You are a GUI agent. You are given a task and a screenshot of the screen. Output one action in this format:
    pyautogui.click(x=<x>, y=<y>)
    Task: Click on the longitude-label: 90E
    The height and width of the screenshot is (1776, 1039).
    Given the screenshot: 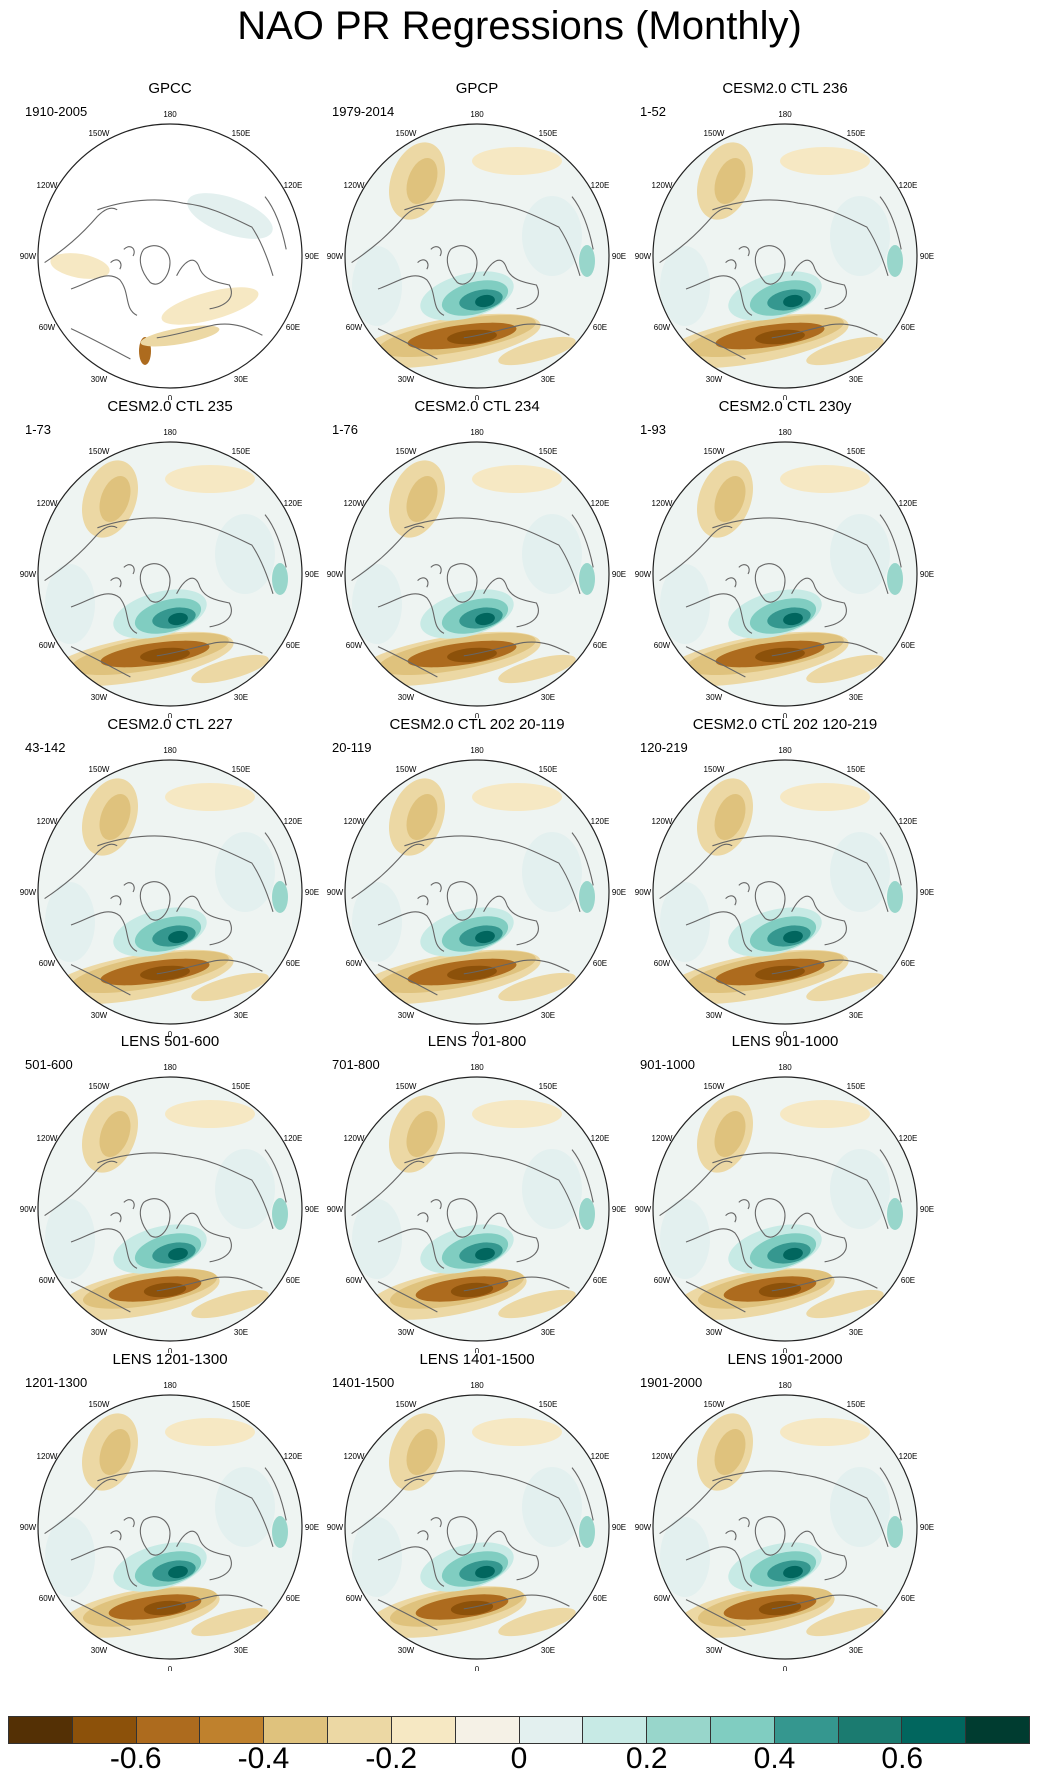 What is the action you would take?
    pyautogui.click(x=619, y=574)
    